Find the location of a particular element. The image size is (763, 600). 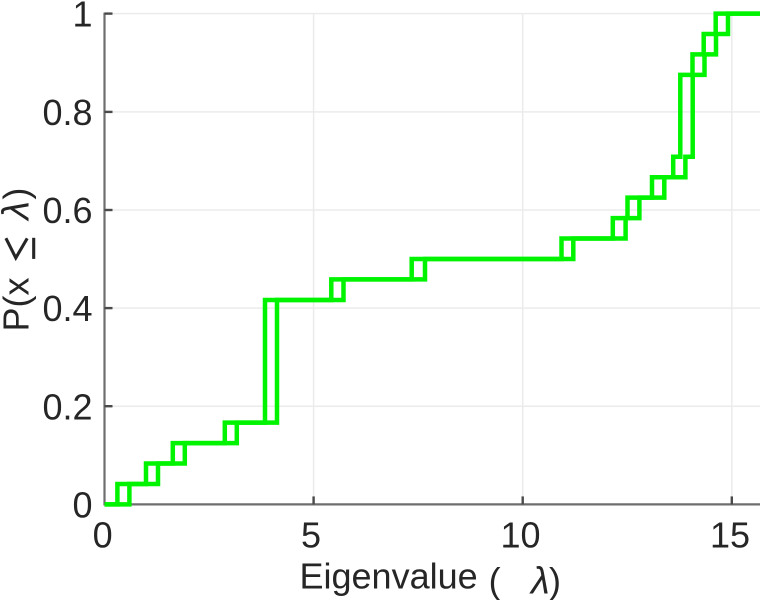

svg-text: 0.6 is located at coordinates (67, 210).